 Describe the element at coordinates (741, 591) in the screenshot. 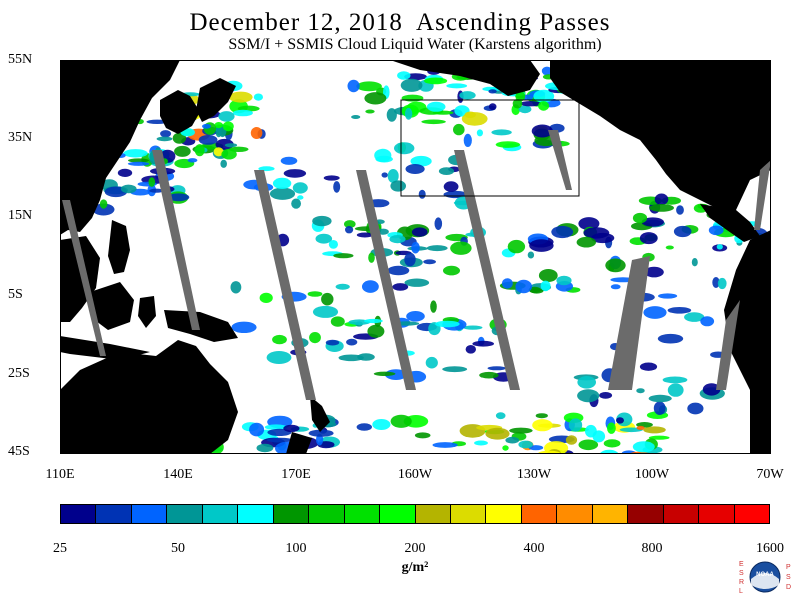

I see `svg-text: L` at that location.